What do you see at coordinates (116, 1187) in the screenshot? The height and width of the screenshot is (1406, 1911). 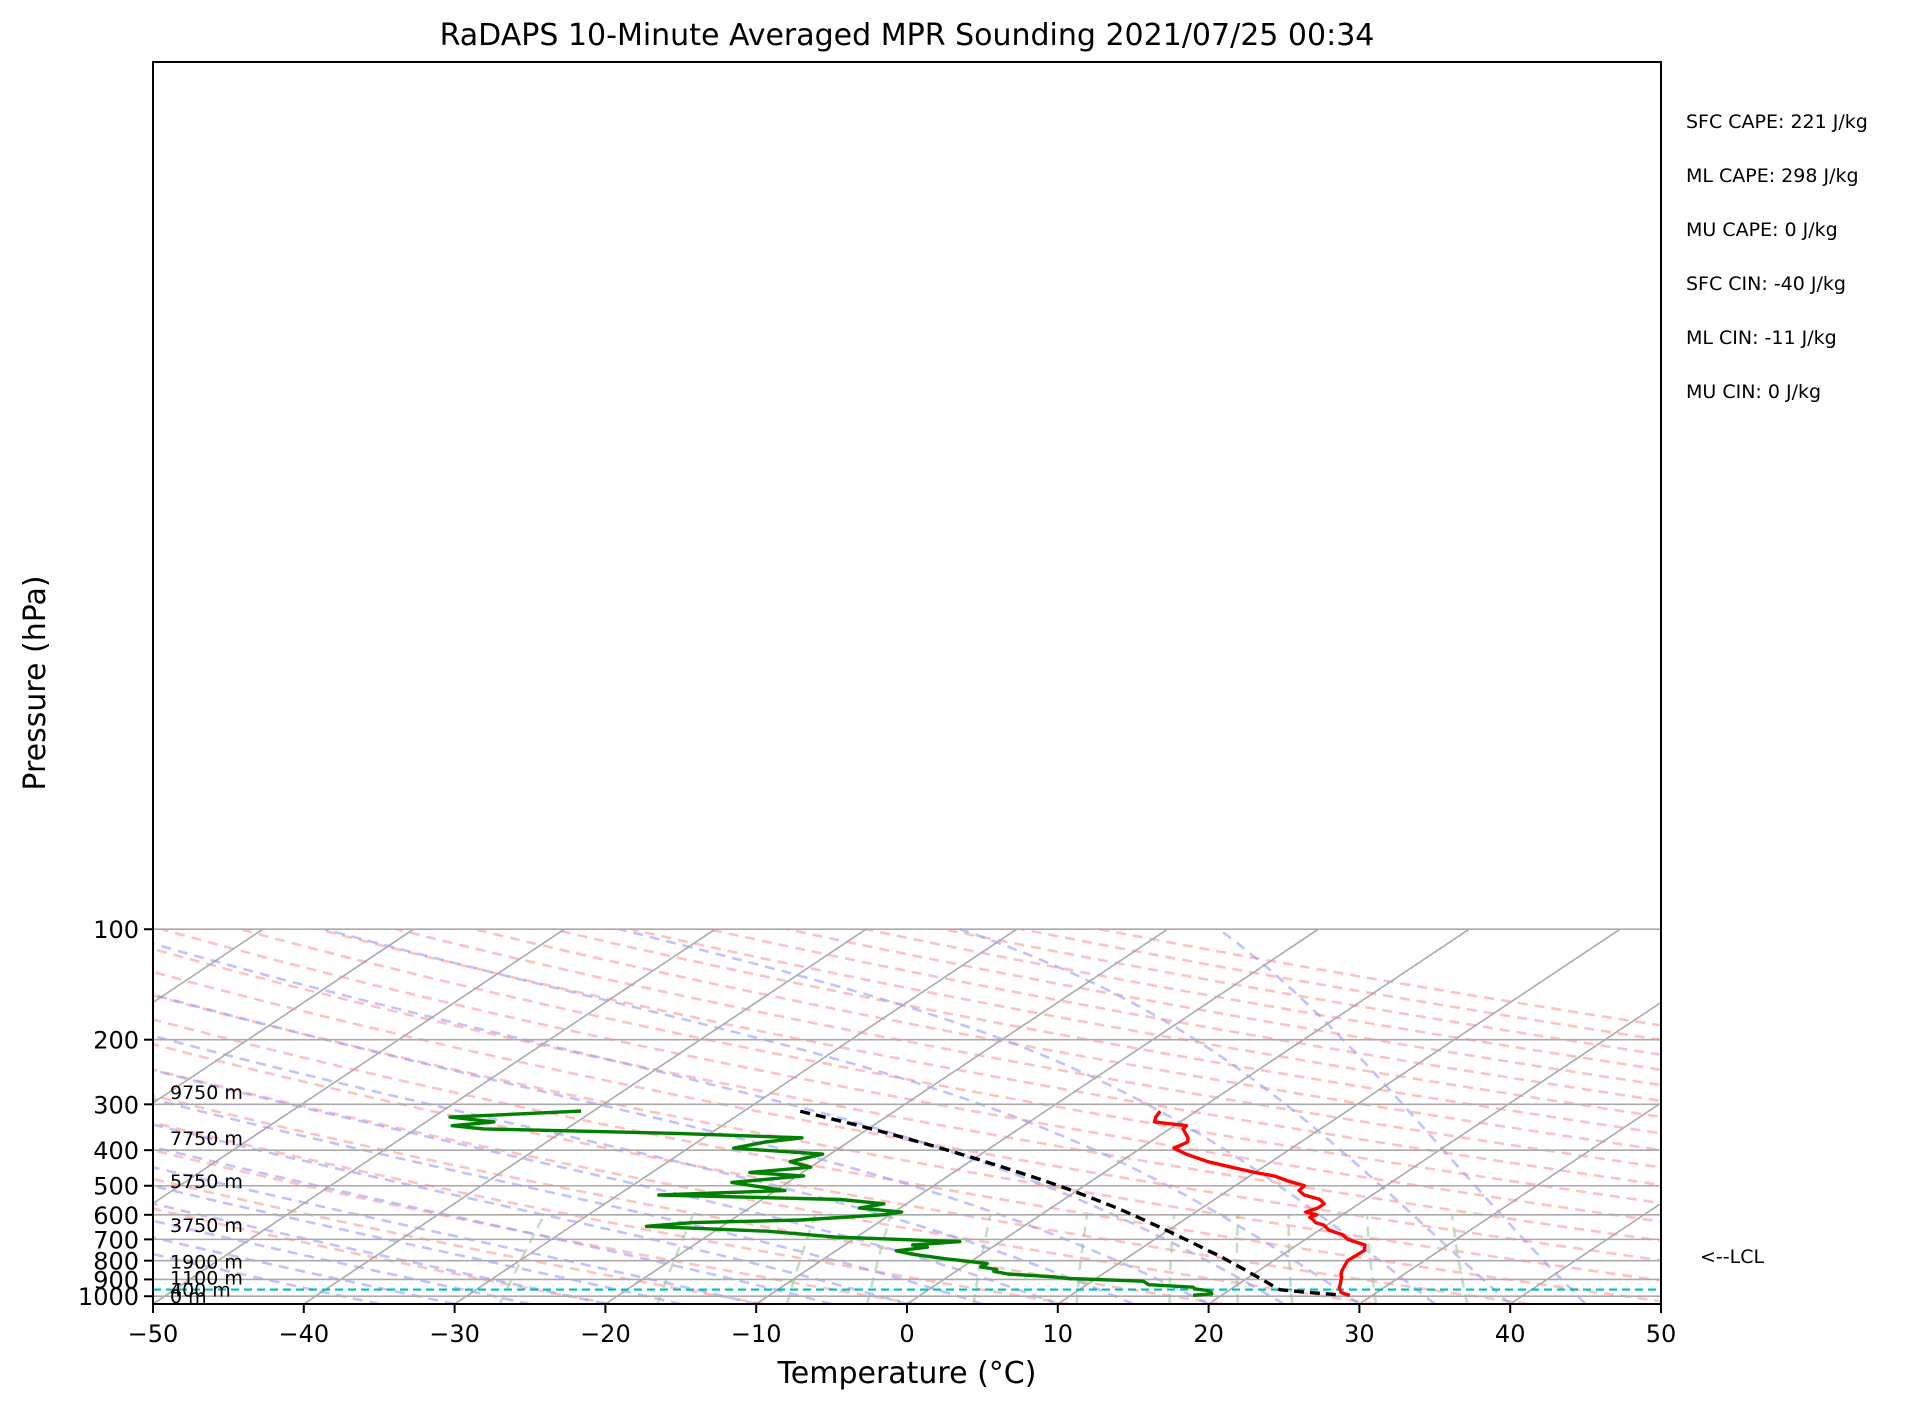 I see `y-tick-label: 500` at bounding box center [116, 1187].